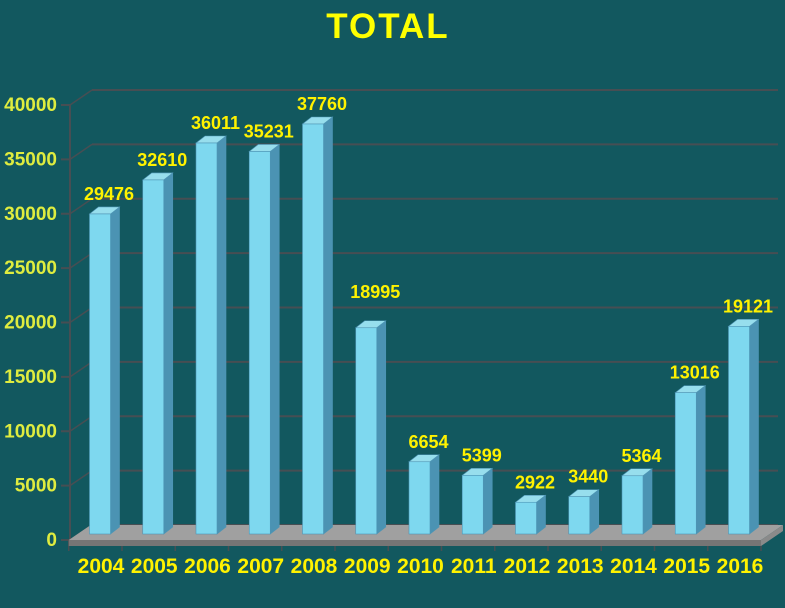  Describe the element at coordinates (109, 194) in the screenshot. I see `value-label-2004: 29476` at that location.